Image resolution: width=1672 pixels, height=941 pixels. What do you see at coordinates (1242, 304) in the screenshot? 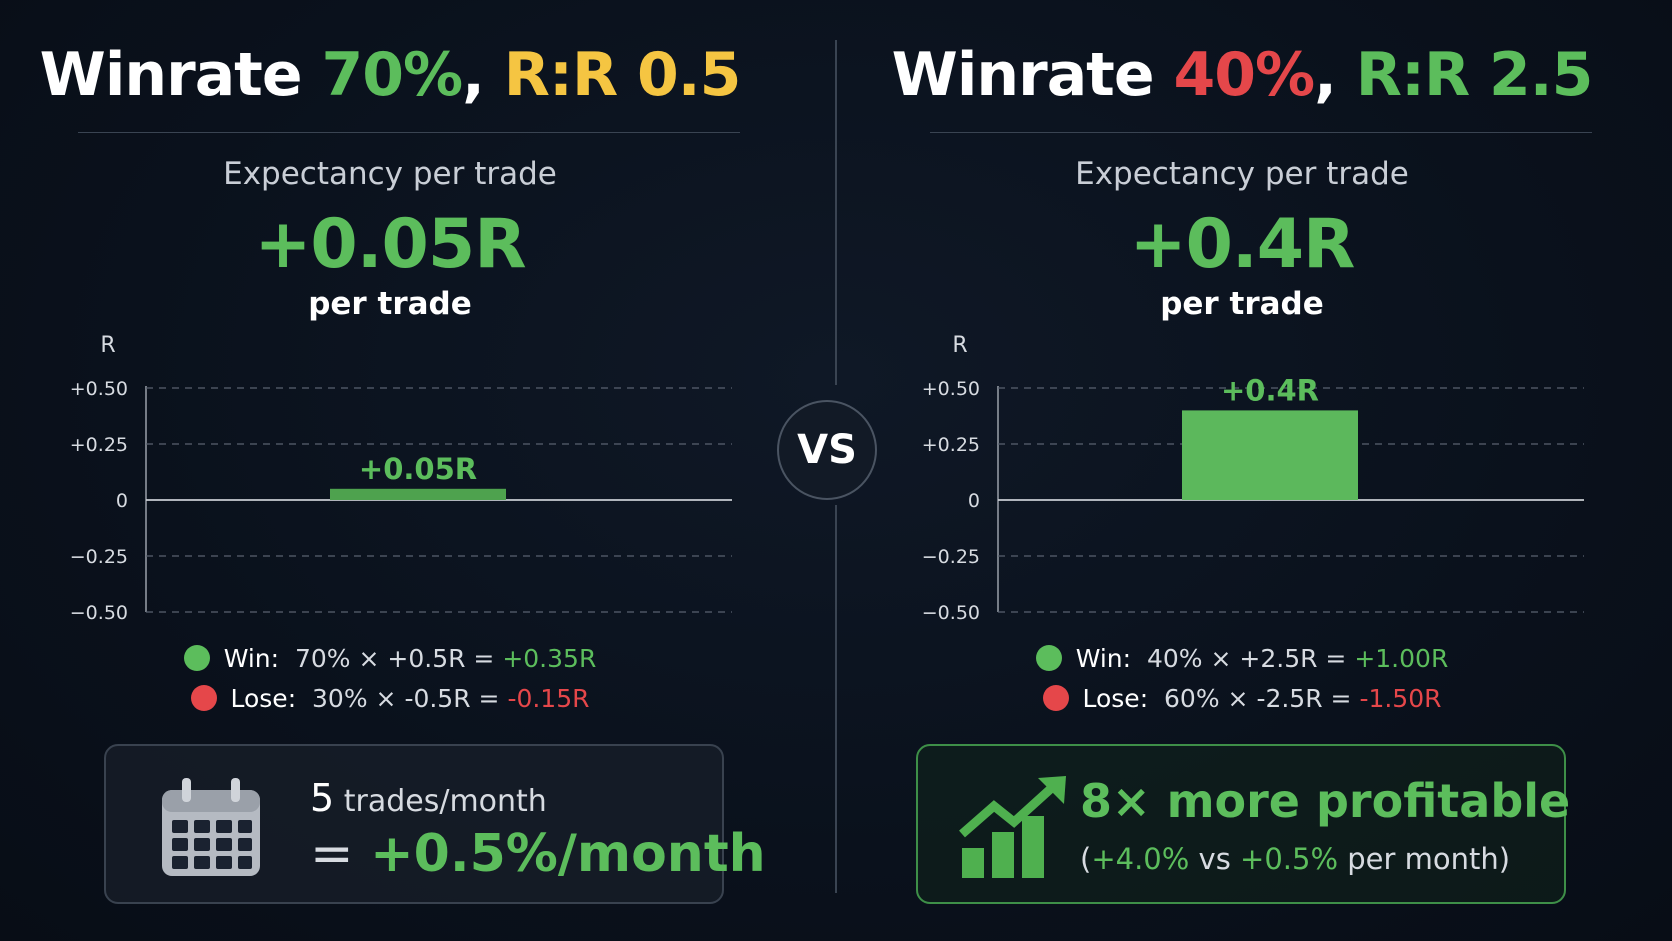
I see `right-expectancy-sub: per trade` at bounding box center [1242, 304].